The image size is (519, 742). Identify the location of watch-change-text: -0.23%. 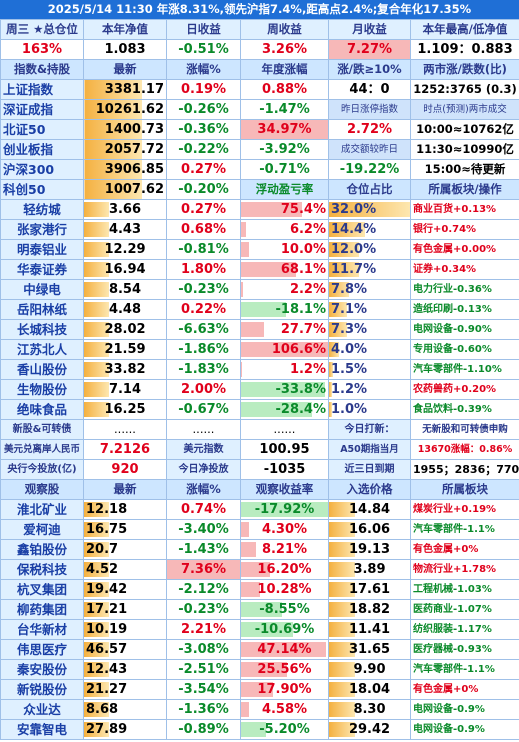
(203, 609).